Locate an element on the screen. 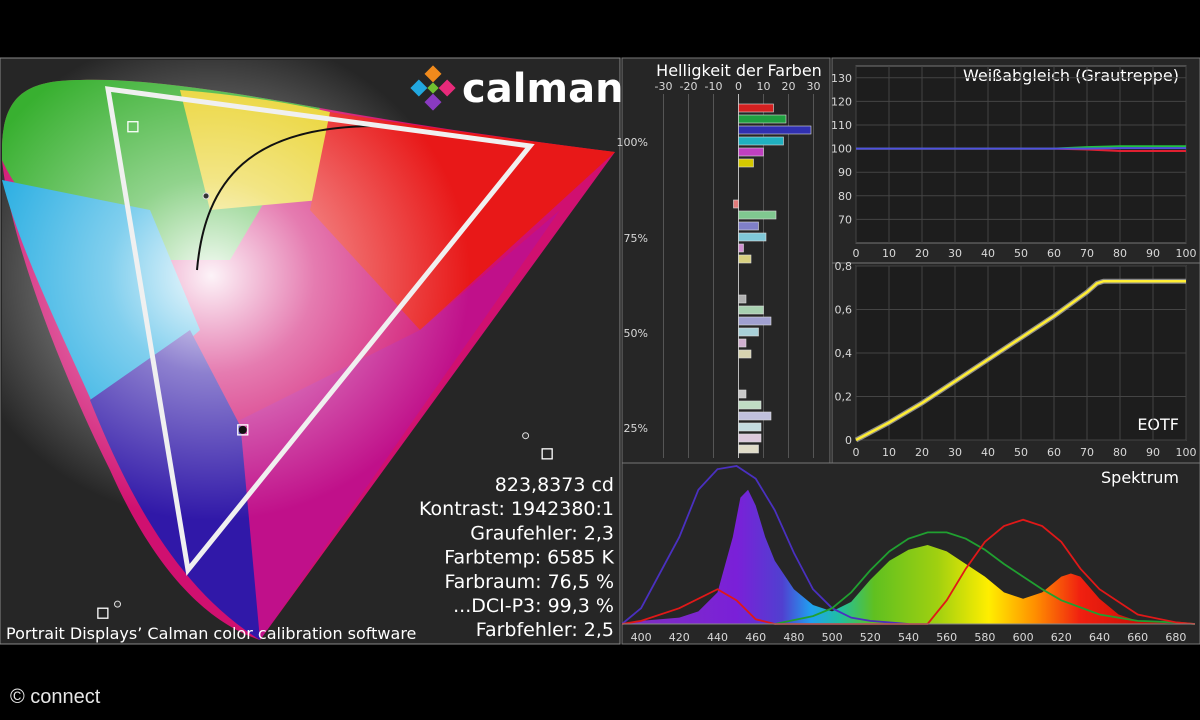 The image size is (1200, 720). spectrum-x-tick: 460 is located at coordinates (755, 637).